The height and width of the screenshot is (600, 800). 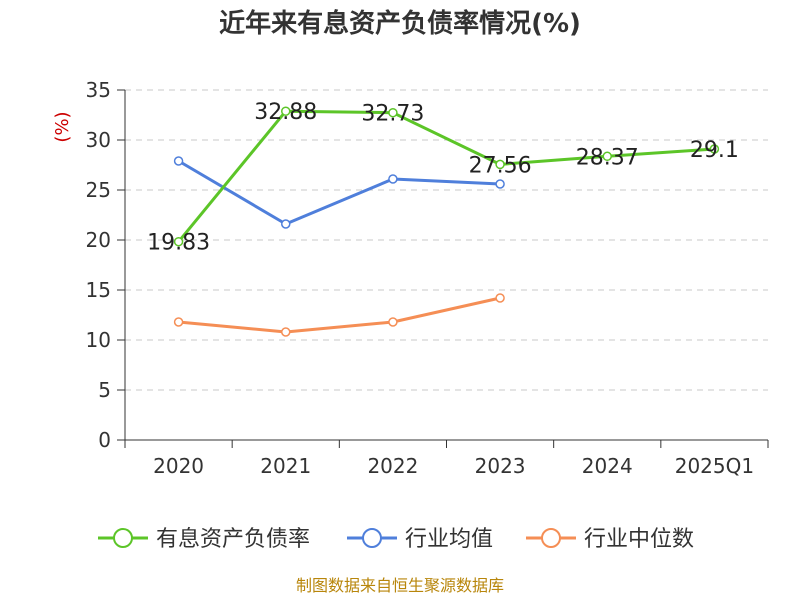 I want to click on y-axis-label: (%), so click(x=62, y=126).